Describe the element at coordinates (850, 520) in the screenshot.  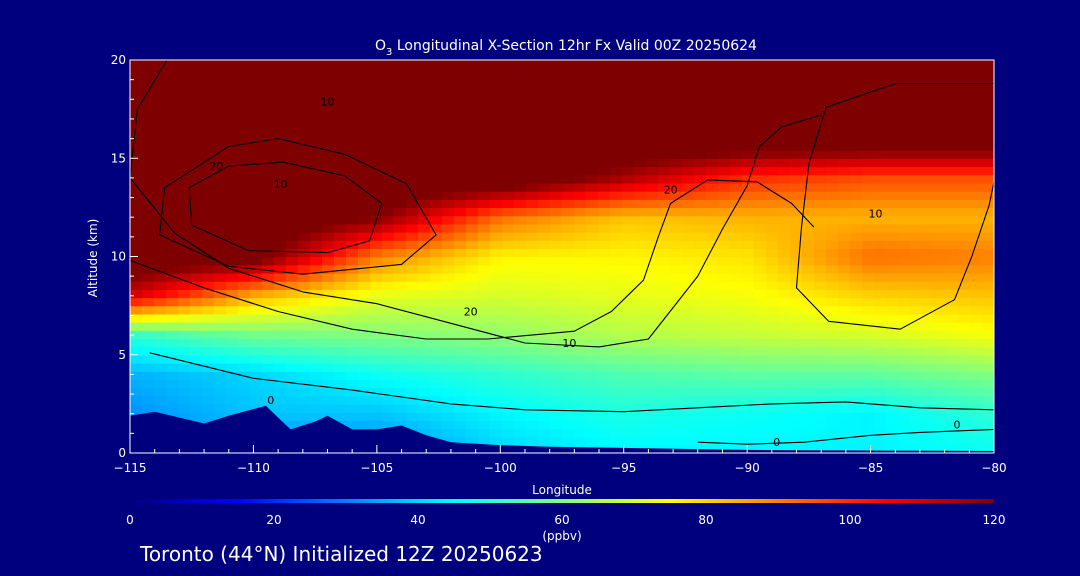
I see `colorbar-tick-label: 100` at that location.